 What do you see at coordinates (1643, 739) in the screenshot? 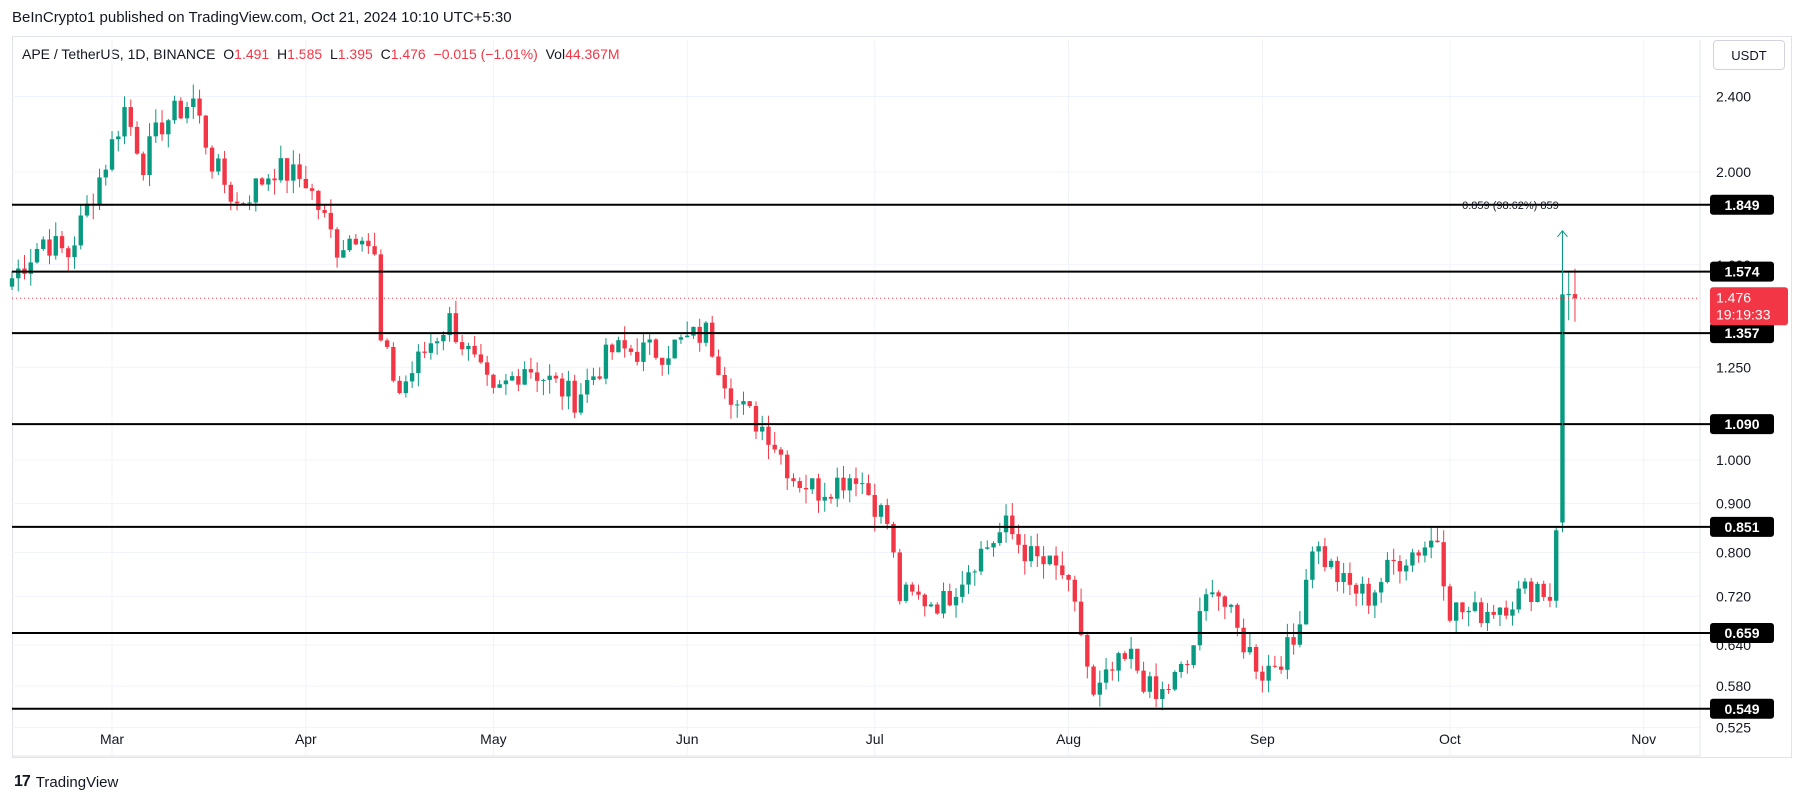
I see `x-tick-label: Nov` at bounding box center [1643, 739].